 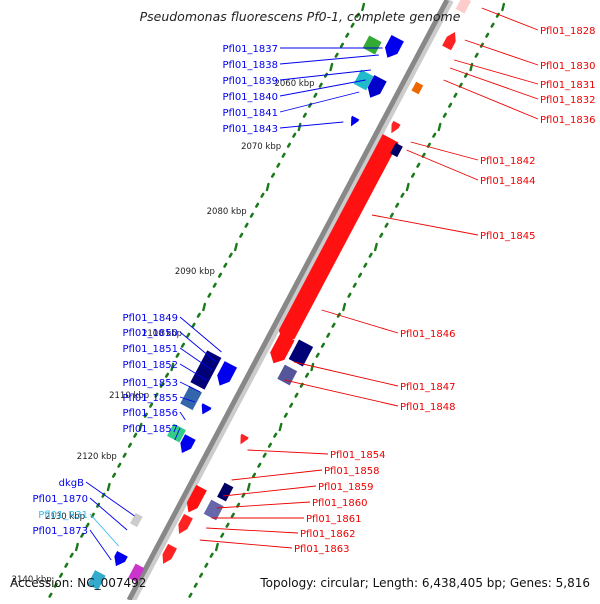 I want to click on gene-pfl01-1860-shape, so click(x=213, y=510).